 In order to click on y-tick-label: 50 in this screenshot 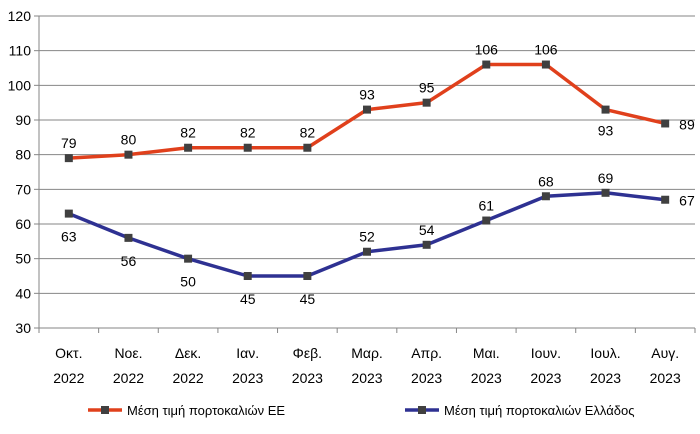, I will do `click(23, 259)`.